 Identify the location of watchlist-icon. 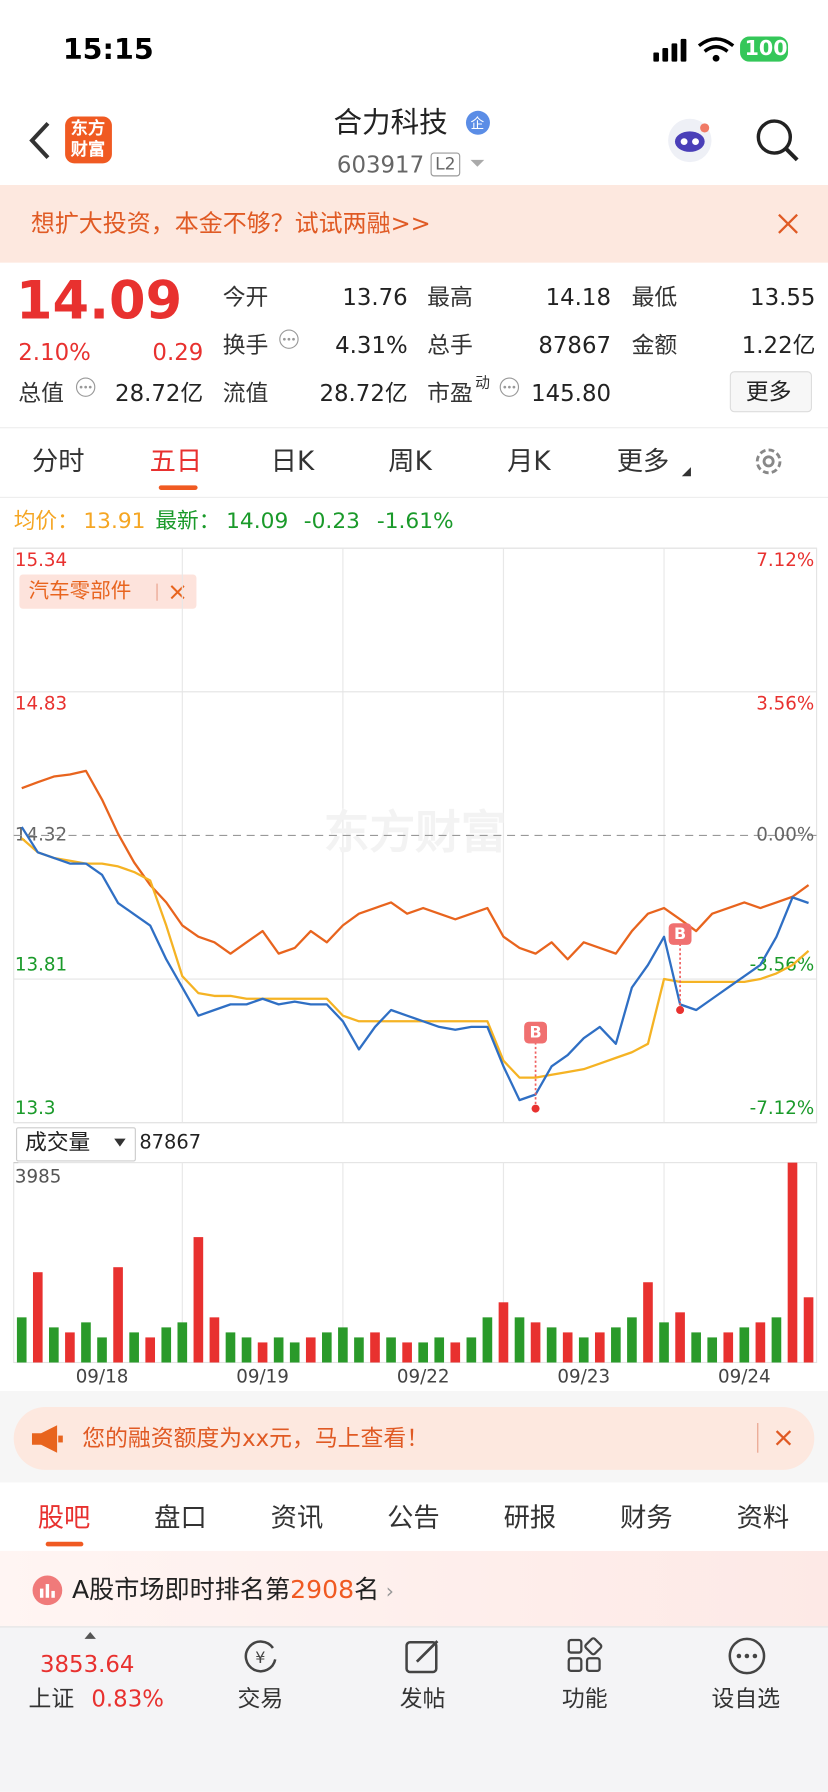
(746, 1656).